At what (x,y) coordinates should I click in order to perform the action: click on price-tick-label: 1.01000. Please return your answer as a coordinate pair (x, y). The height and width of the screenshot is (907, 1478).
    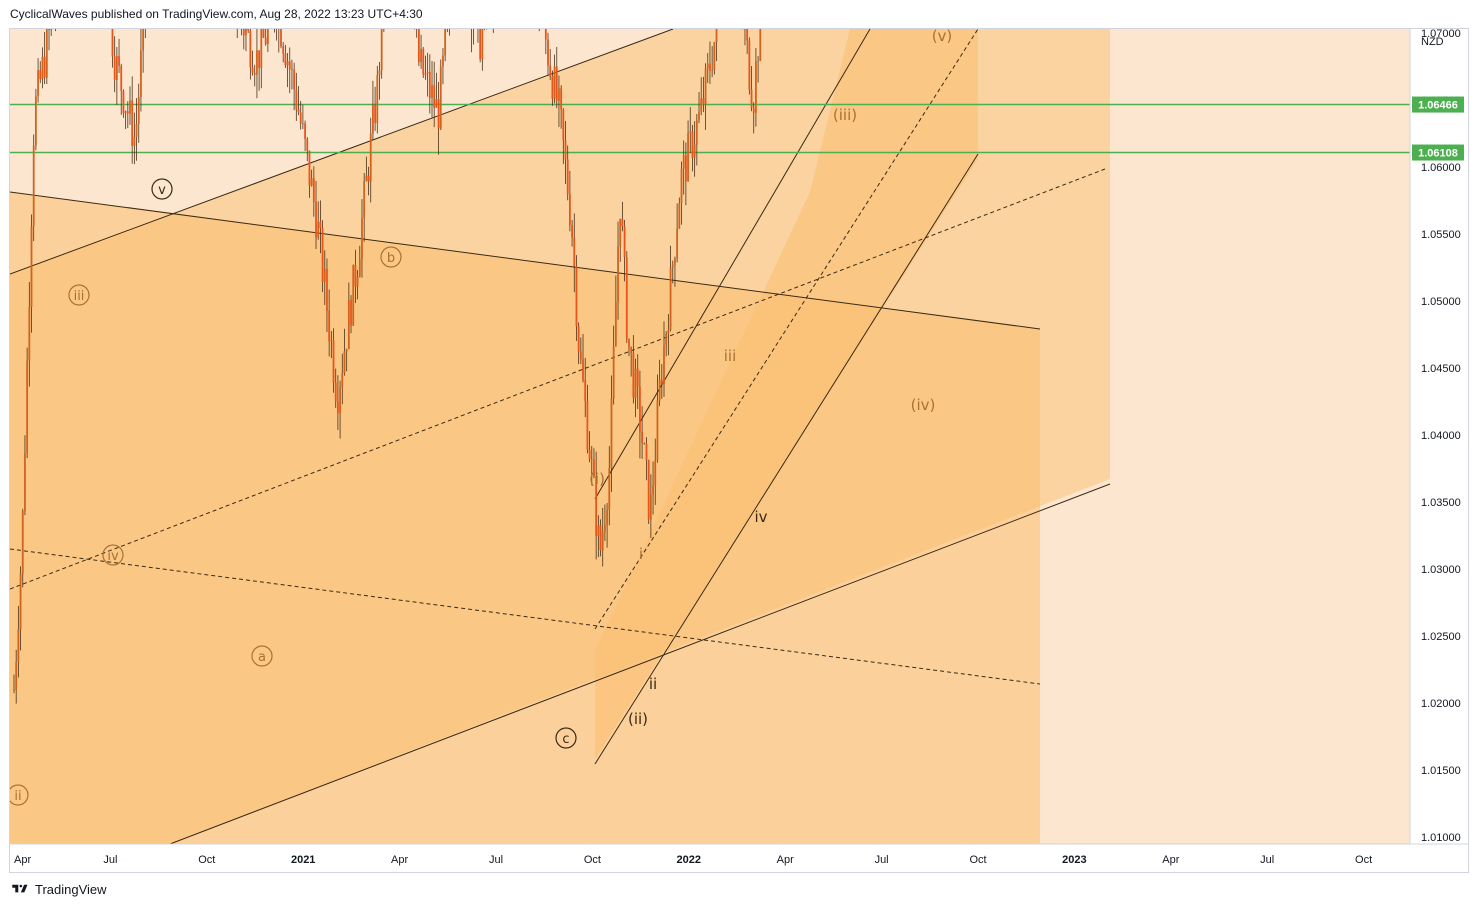
    Looking at the image, I should click on (1441, 838).